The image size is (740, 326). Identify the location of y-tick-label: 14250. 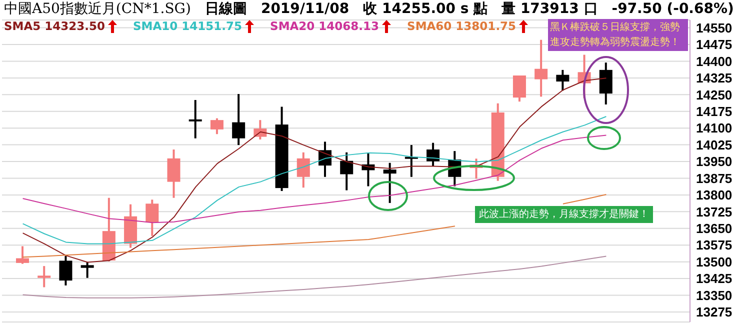
(714, 94).